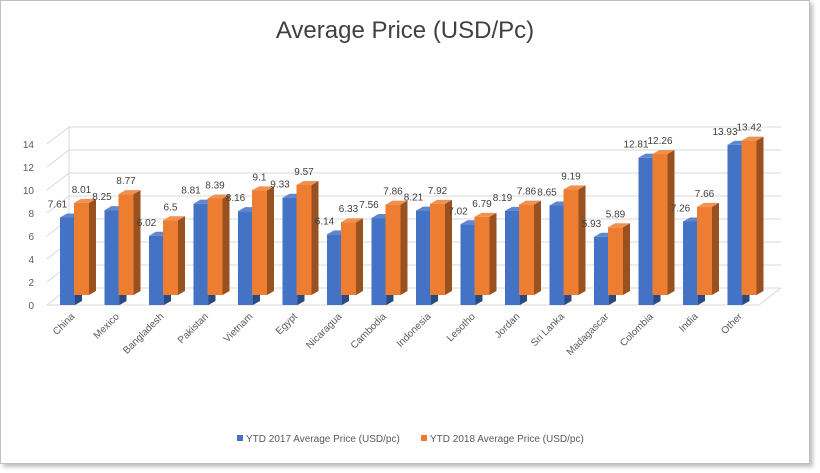  I want to click on data-label: 7.02, so click(458, 211).